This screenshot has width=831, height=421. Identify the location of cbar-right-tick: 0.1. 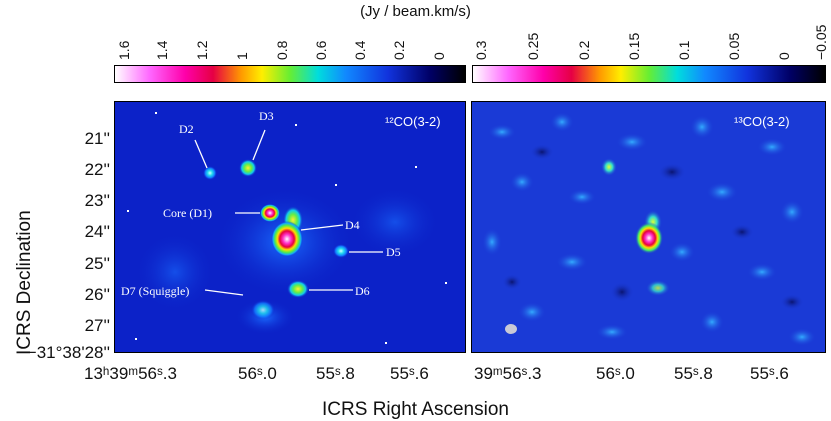
(684, 50).